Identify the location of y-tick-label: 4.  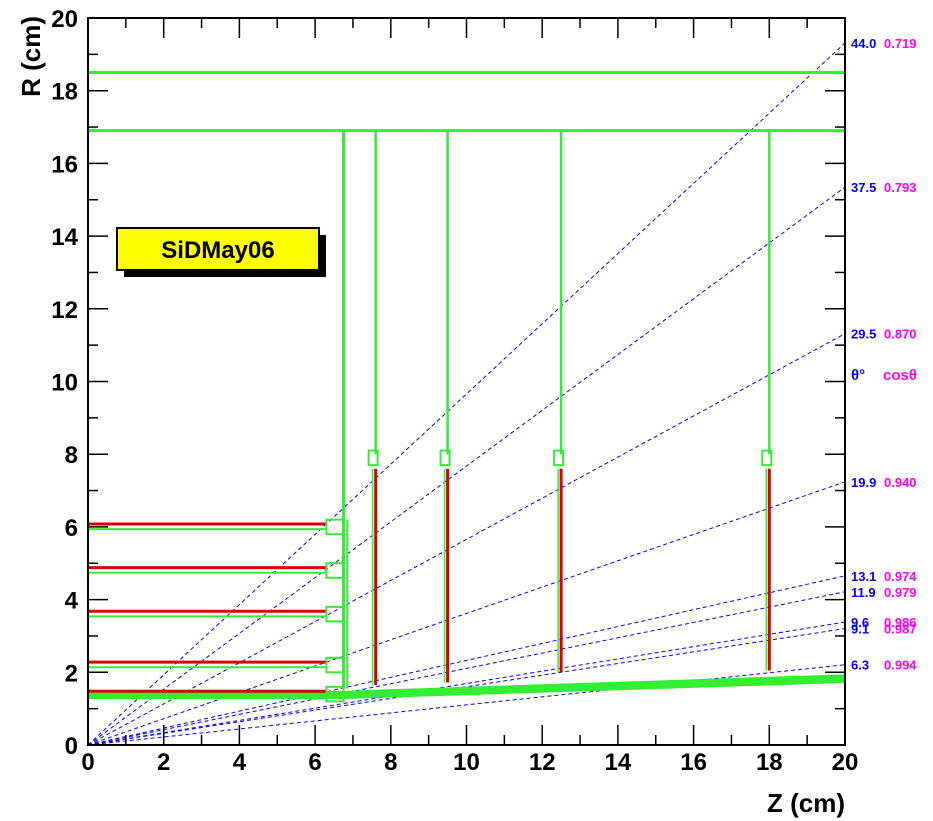
(72, 601).